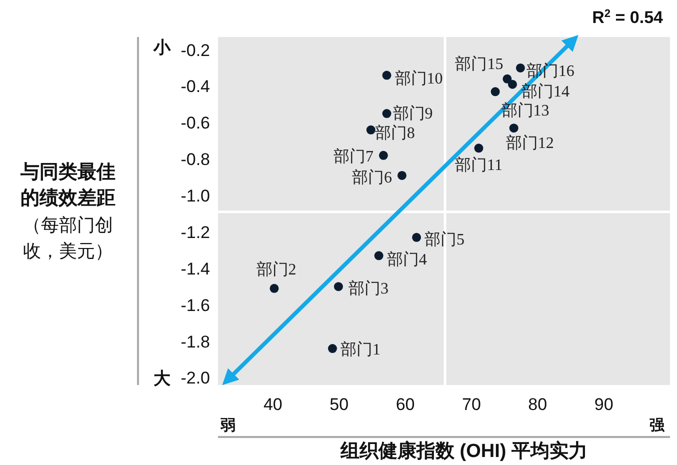  I want to click on annotation: 部门7, so click(353, 156).